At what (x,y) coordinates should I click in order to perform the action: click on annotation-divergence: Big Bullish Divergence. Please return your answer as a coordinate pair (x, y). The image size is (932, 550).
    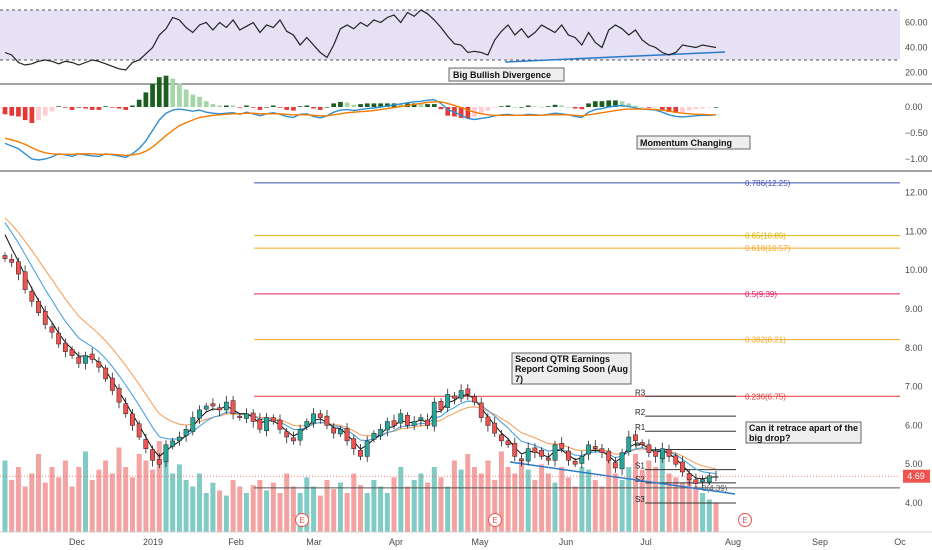
    Looking at the image, I should click on (506, 74).